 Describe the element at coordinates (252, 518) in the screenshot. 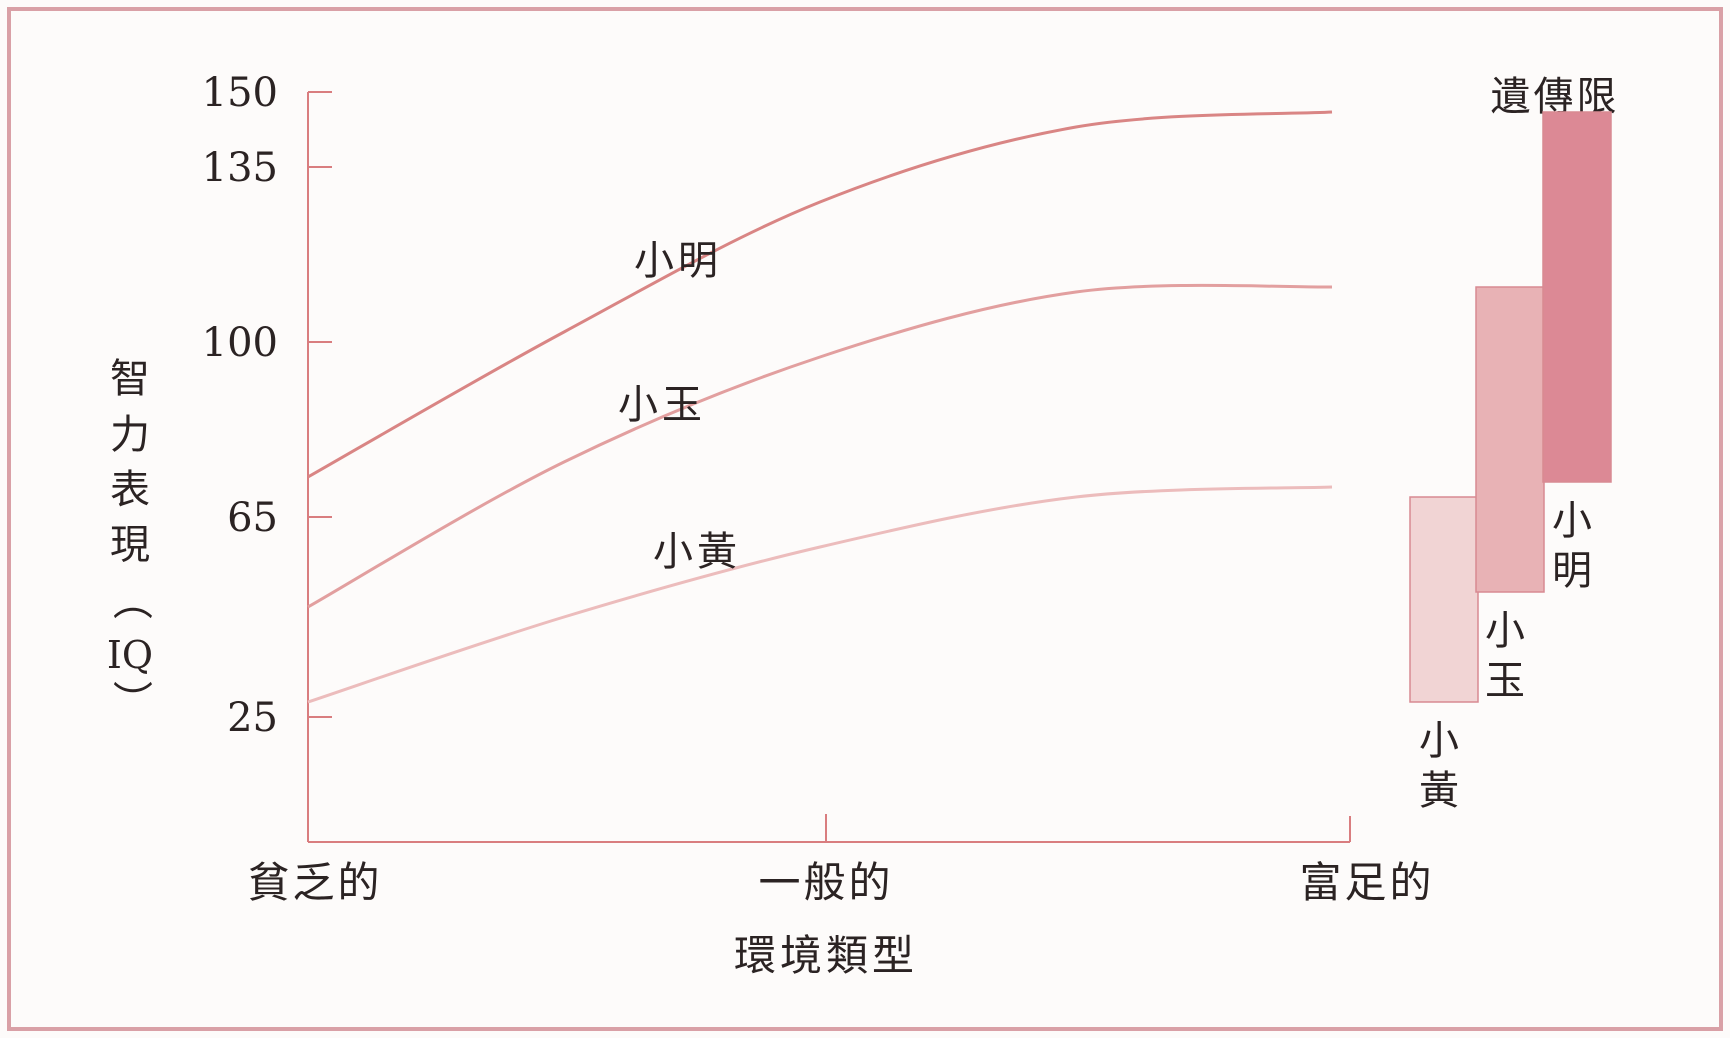

I see `y-tick-label: 65` at that location.